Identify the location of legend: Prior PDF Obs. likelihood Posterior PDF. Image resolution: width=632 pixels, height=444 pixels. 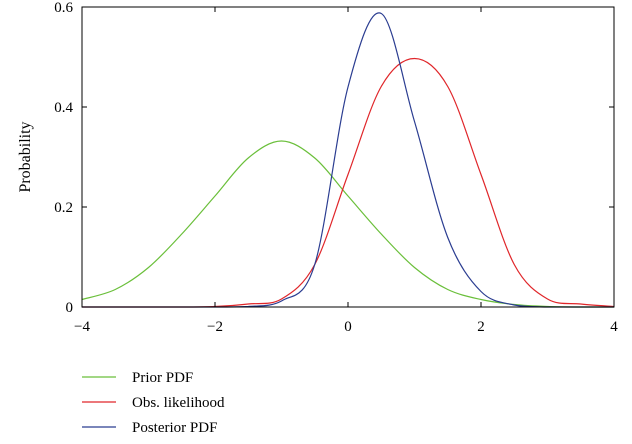
(153, 403).